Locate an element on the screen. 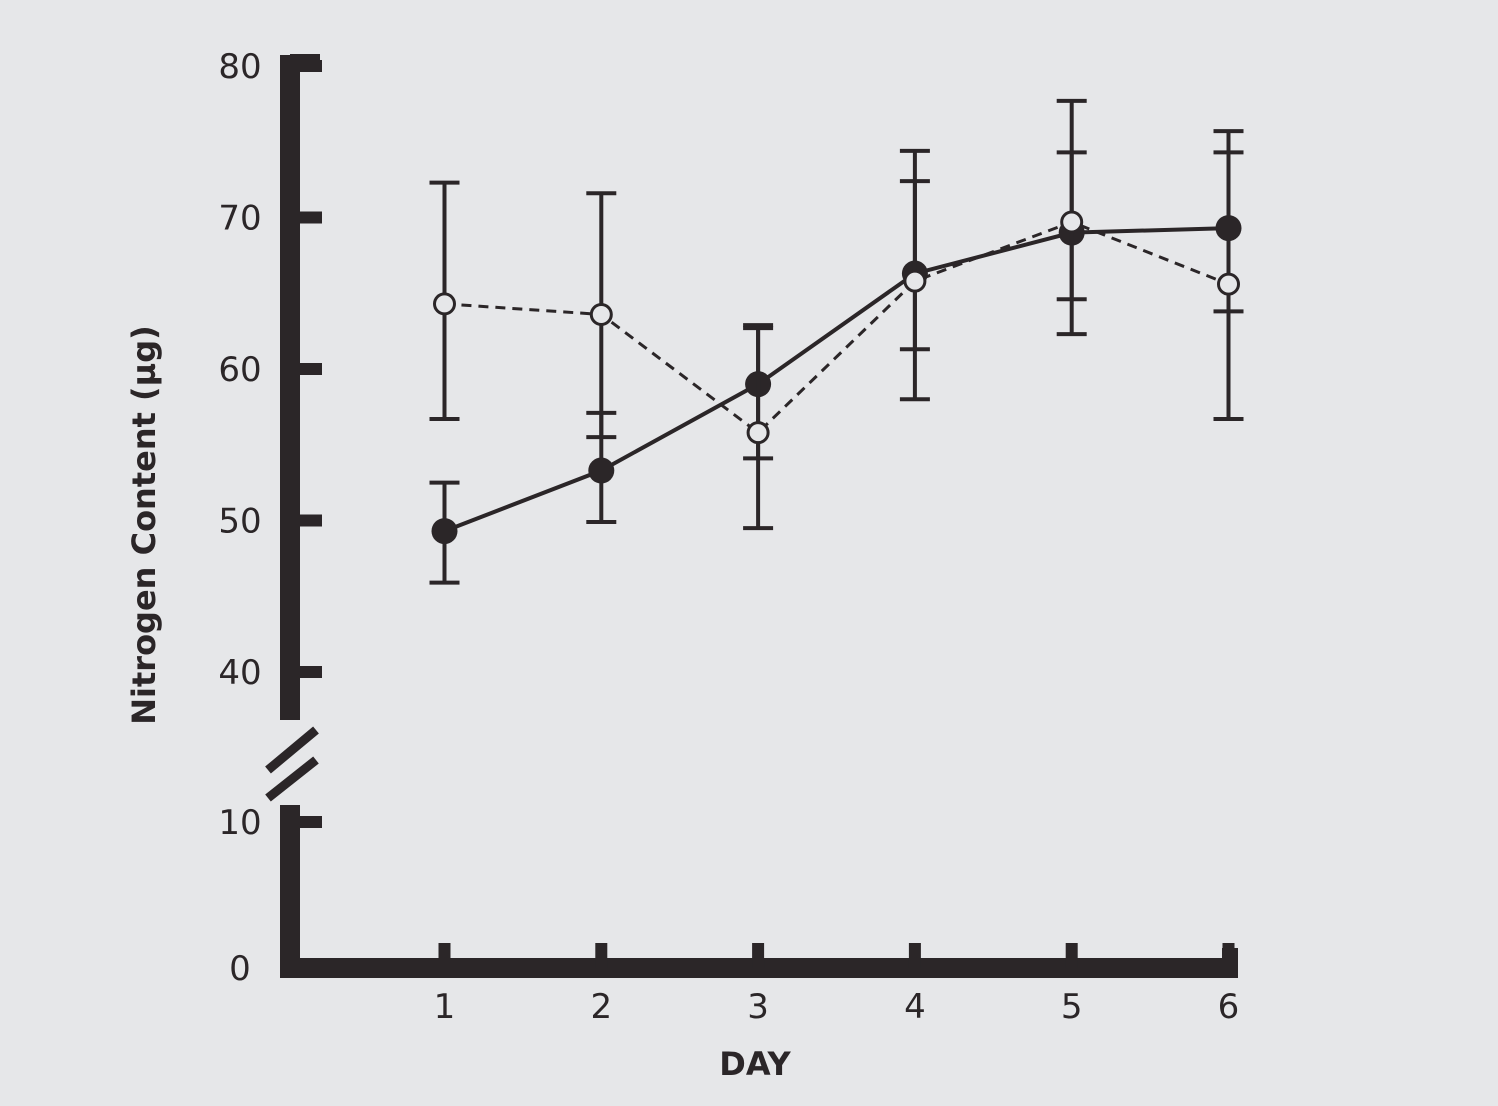 This screenshot has width=1498, height=1106. y-tick-label: 80 is located at coordinates (239, 67).